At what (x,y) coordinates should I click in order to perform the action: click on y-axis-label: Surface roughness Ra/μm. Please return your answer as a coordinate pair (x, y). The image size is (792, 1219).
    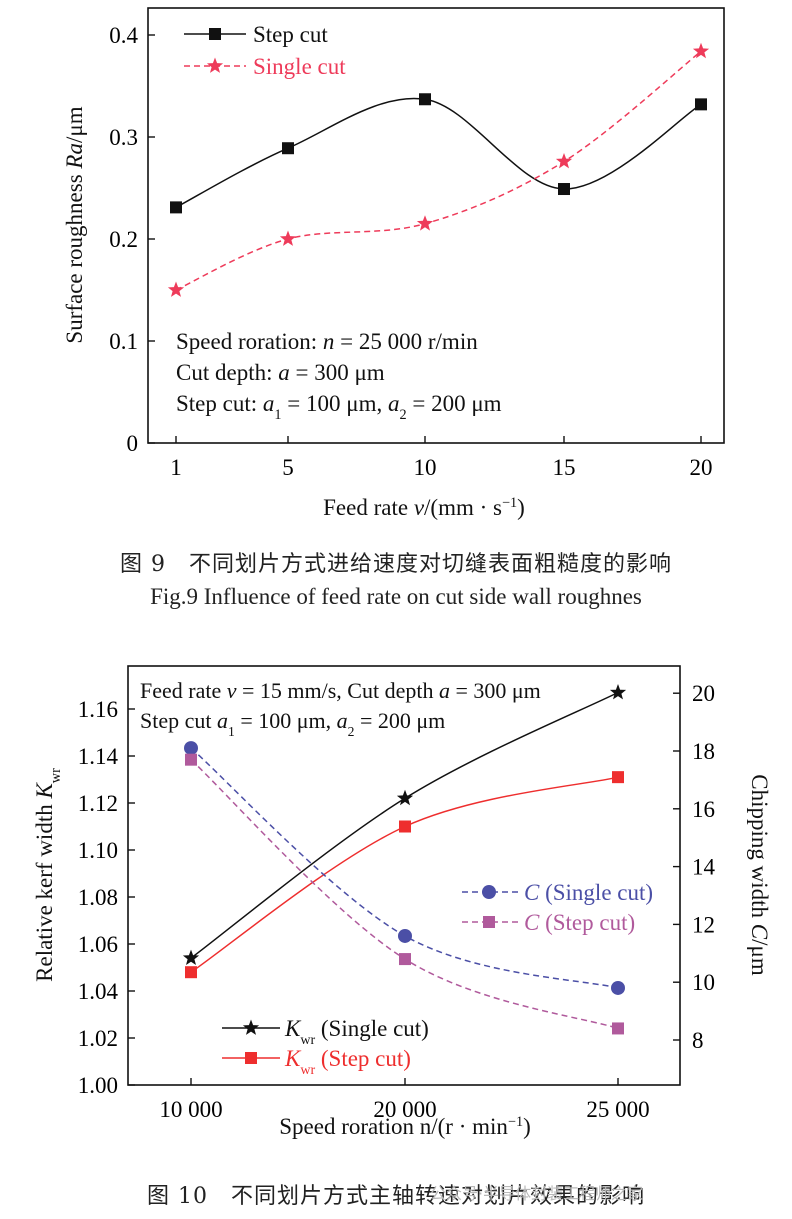
    Looking at the image, I should click on (74, 224).